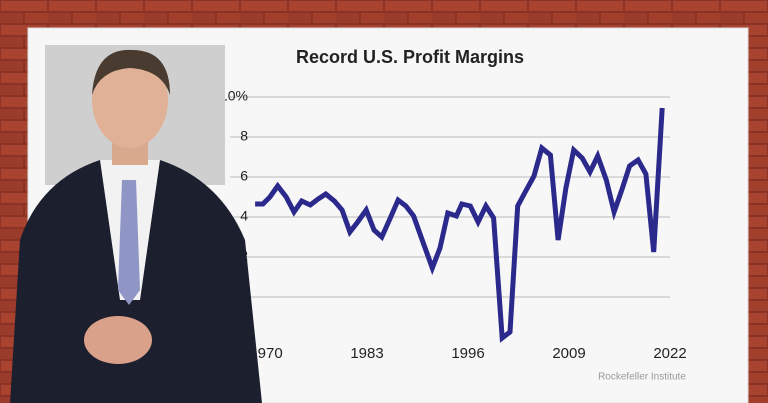  I want to click on y-tick-label: 6, so click(244, 176).